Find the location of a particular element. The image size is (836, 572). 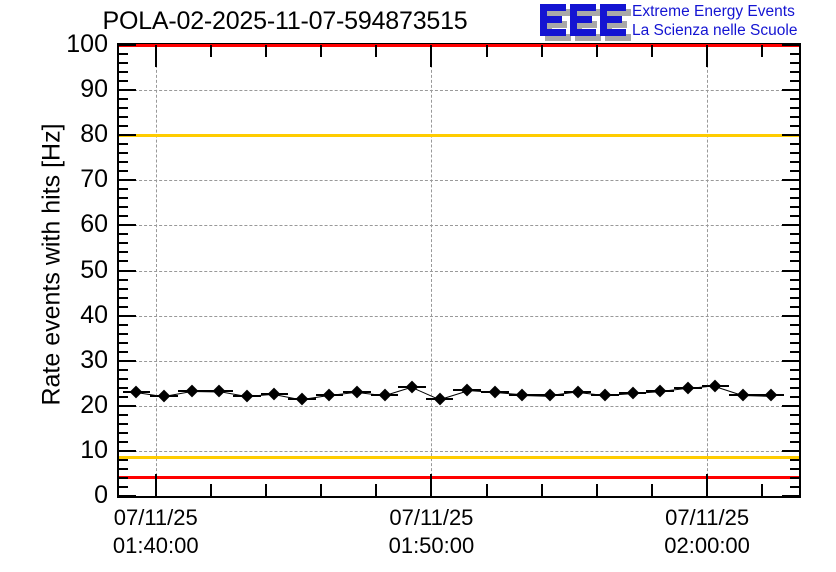

x-axis-tick-label: 07/11/25 01:40:00 is located at coordinates (156, 532).